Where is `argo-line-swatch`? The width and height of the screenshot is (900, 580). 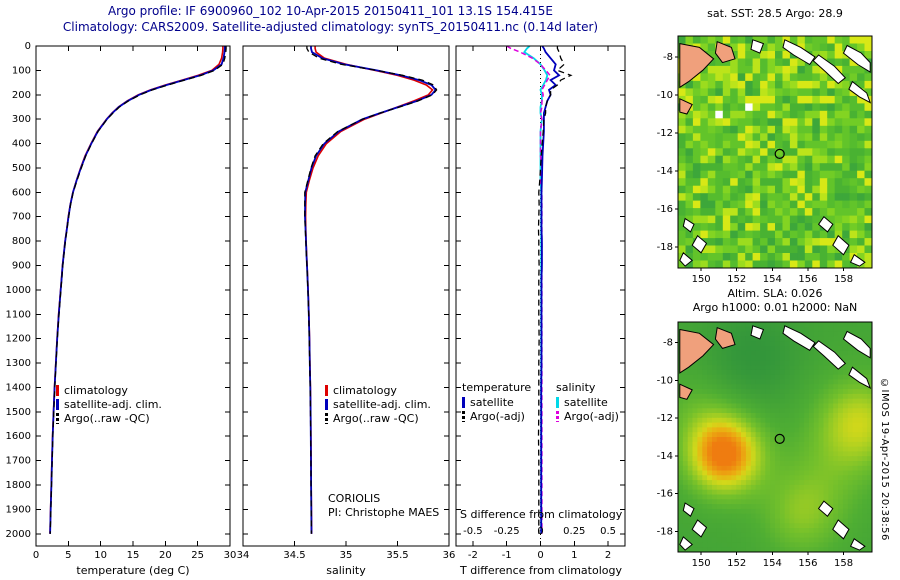 argo-line-swatch is located at coordinates (326, 418).